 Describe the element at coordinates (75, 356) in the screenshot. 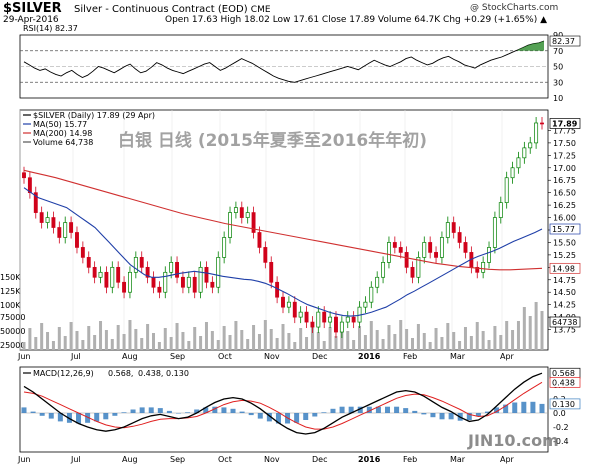

I see `month-label: Jul` at that location.